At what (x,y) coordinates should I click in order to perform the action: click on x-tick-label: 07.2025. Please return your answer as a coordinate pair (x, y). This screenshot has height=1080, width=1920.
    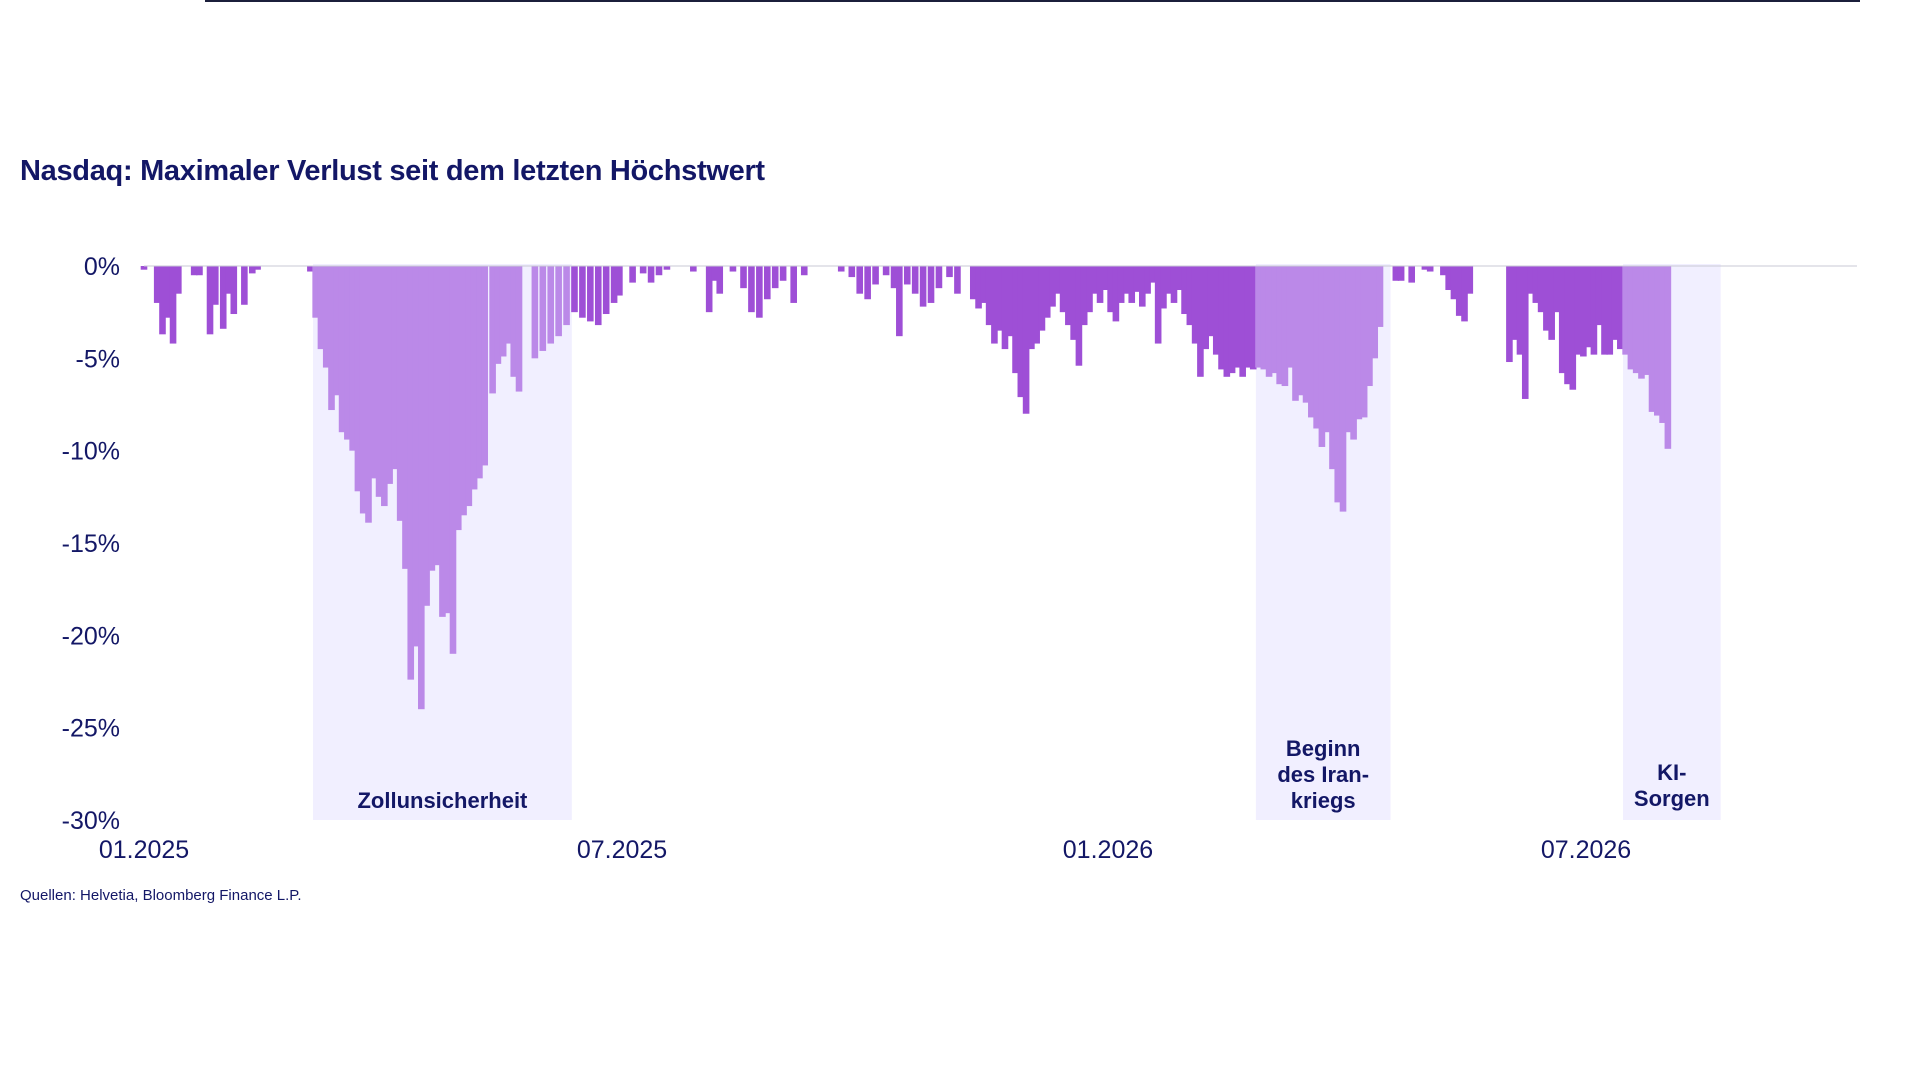
    Looking at the image, I should click on (622, 850).